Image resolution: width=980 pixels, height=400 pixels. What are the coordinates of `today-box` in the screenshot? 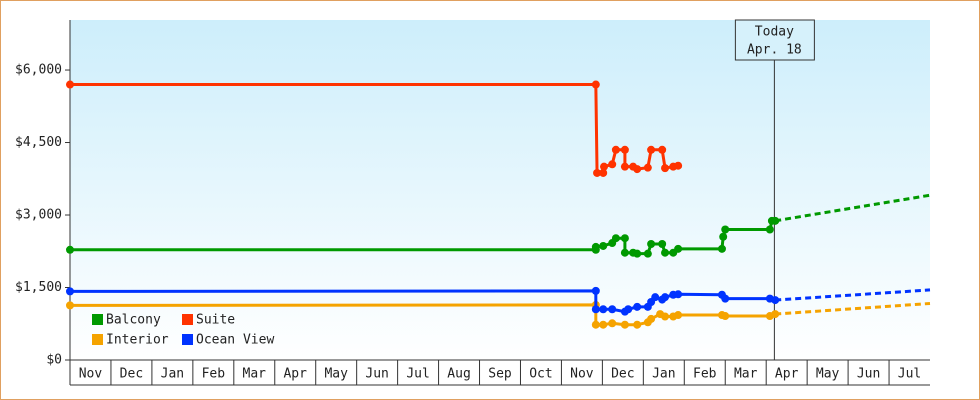 It's located at (774, 40).